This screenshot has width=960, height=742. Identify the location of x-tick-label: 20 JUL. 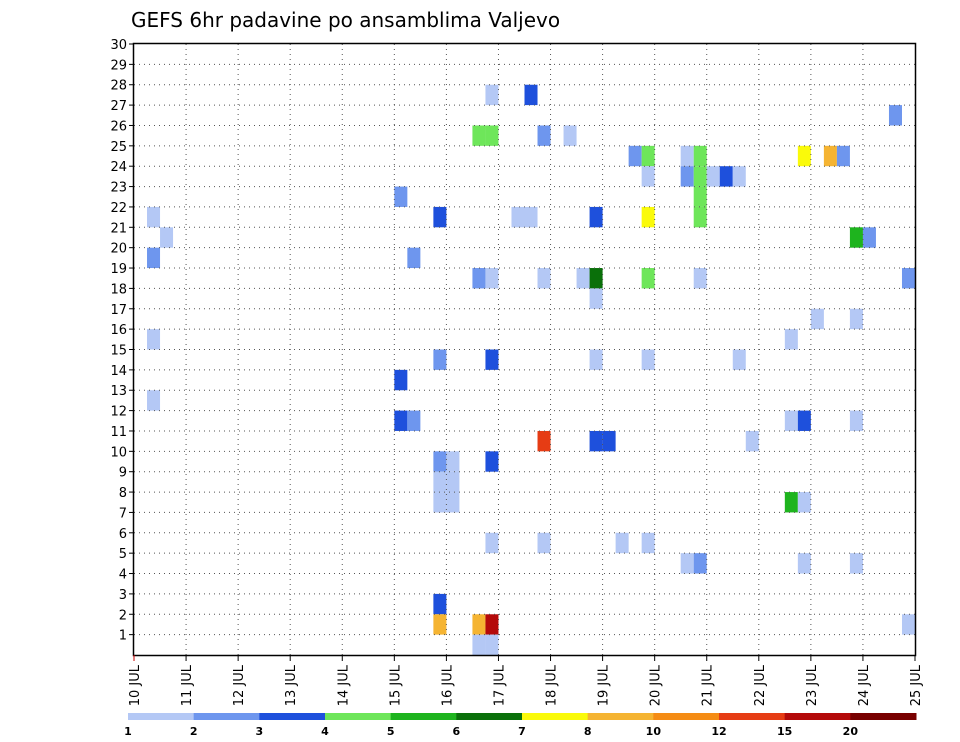
(656, 685).